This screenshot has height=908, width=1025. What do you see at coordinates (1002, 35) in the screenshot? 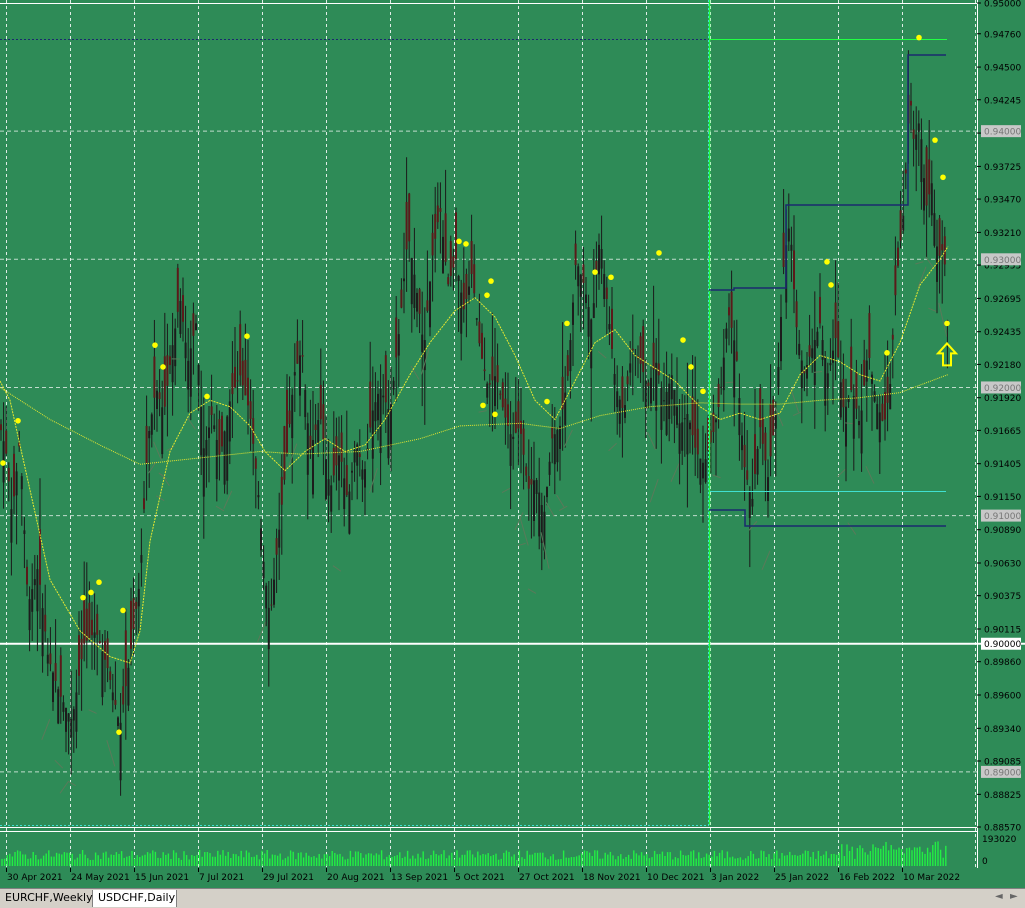
I see `y-tick-label: 0.94760` at bounding box center [1002, 35].